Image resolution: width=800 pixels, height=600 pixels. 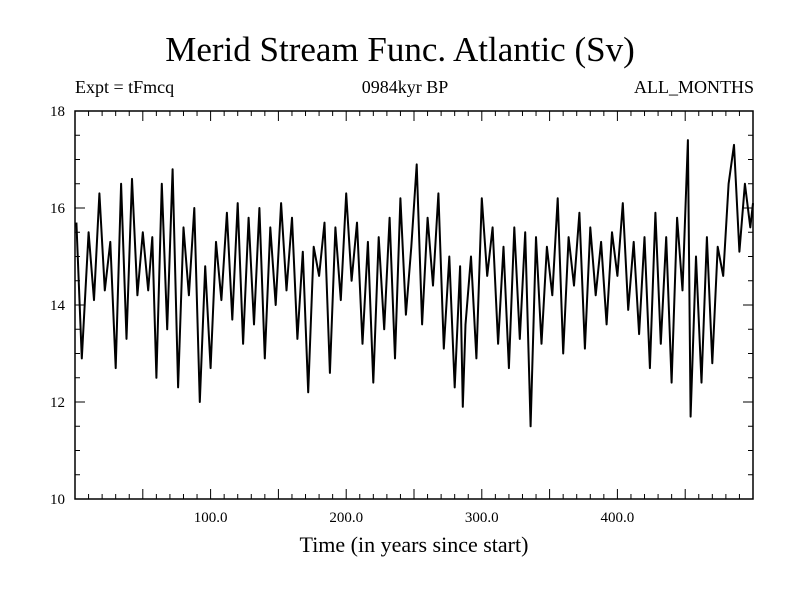 I want to click on y-tick-label: 18, so click(x=57, y=112).